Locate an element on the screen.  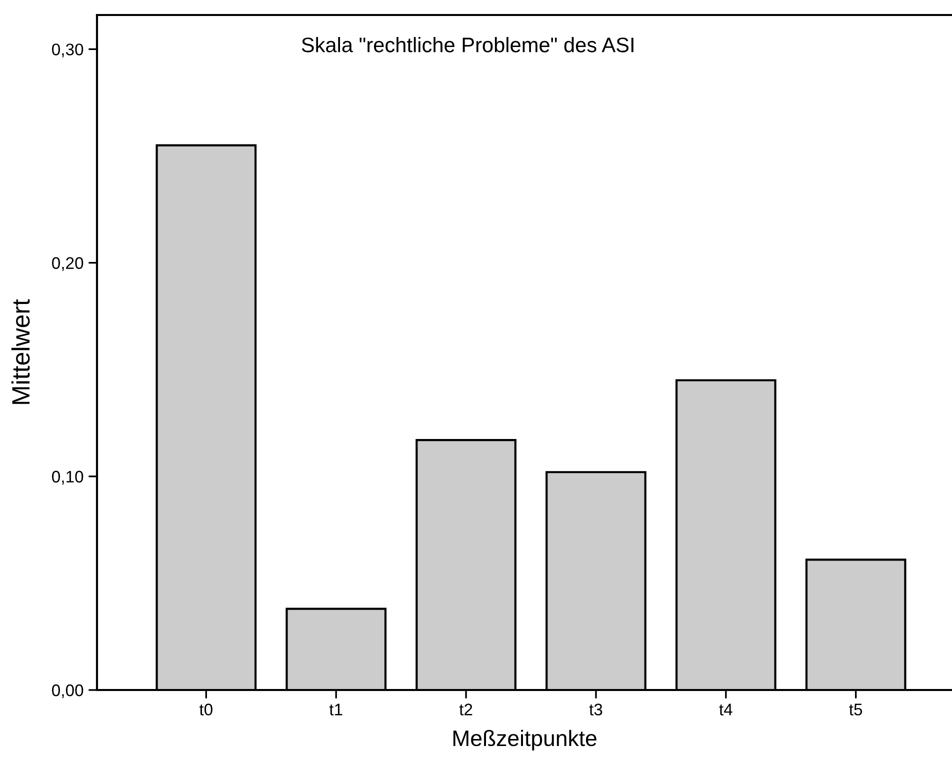
x-tick-label: t0 is located at coordinates (205, 710).